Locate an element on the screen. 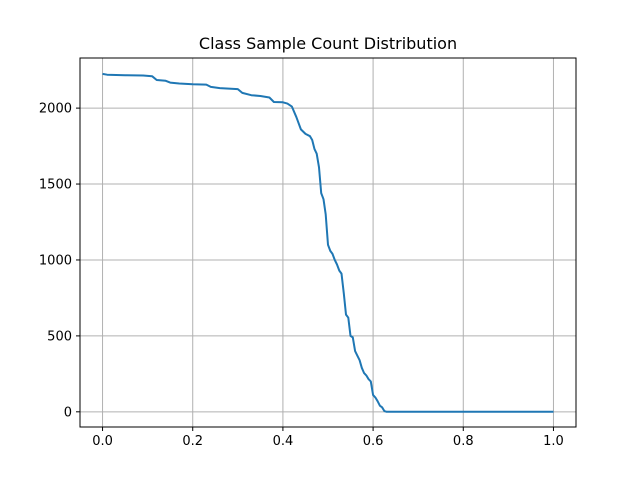 The width and height of the screenshot is (640, 480). x-tick-label: 0.8 is located at coordinates (463, 441).